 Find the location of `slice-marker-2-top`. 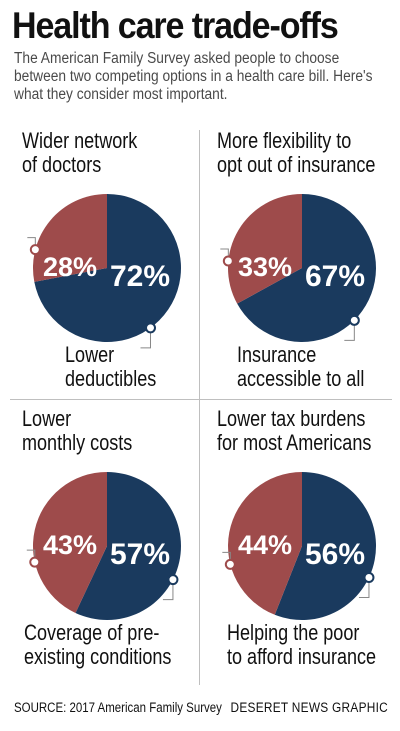

slice-marker-2-top is located at coordinates (228, 261).